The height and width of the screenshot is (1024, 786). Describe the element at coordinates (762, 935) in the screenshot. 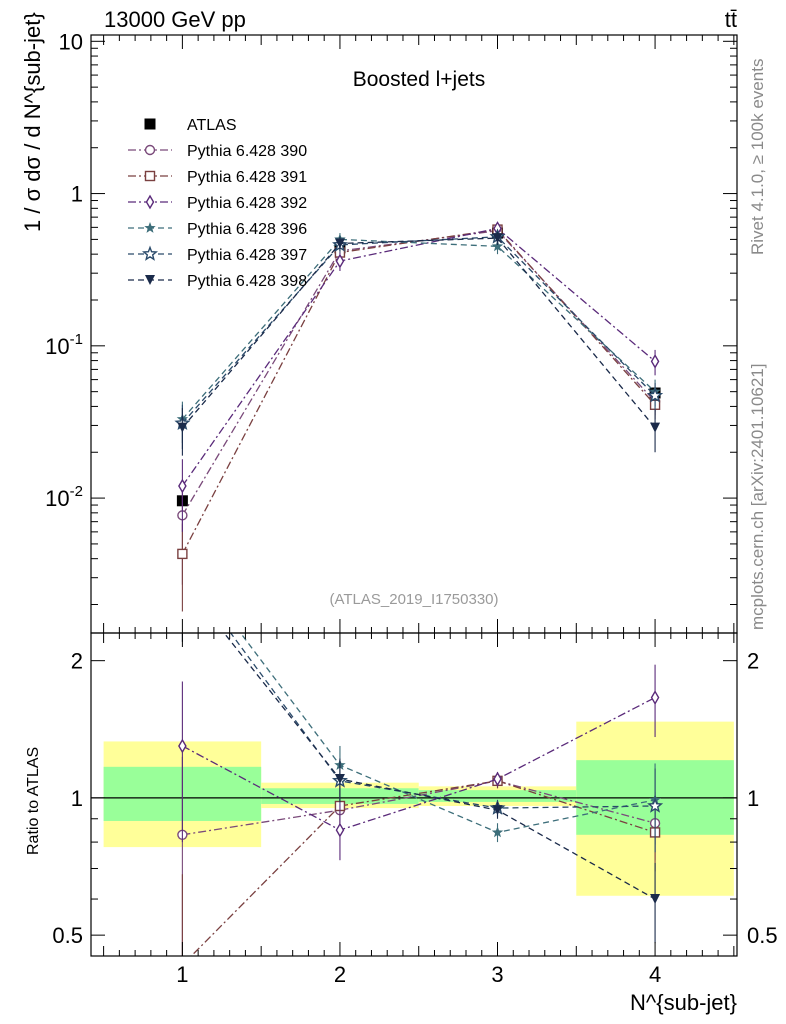

I see `ratio-y-tick-label-right: 0.5` at that location.